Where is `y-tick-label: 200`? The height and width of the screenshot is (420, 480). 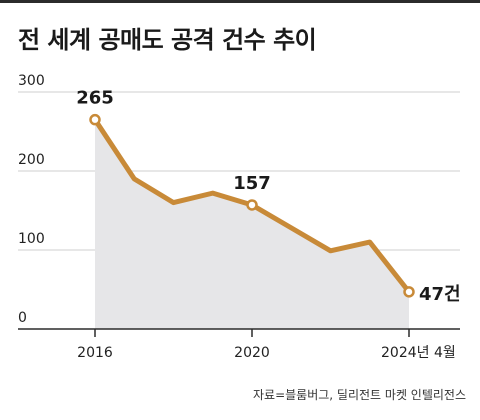 y-tick-label: 200 is located at coordinates (31, 160).